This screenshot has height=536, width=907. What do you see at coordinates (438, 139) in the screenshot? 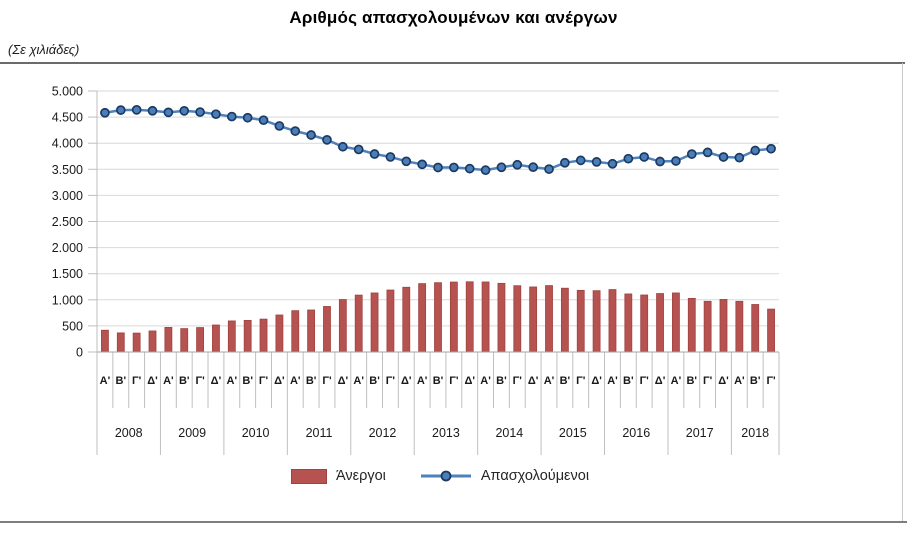
I see `line-markers` at bounding box center [438, 139].